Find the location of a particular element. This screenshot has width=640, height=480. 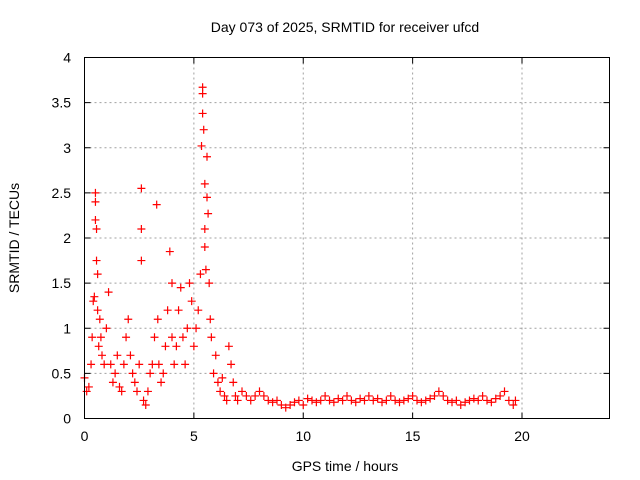

x-tick-labels: 0 5 10 15 20 is located at coordinates (305, 436).